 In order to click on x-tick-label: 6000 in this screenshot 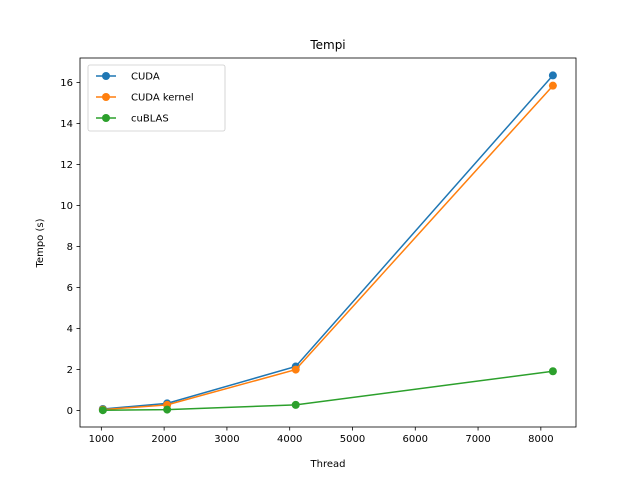, I will do `click(415, 439)`.